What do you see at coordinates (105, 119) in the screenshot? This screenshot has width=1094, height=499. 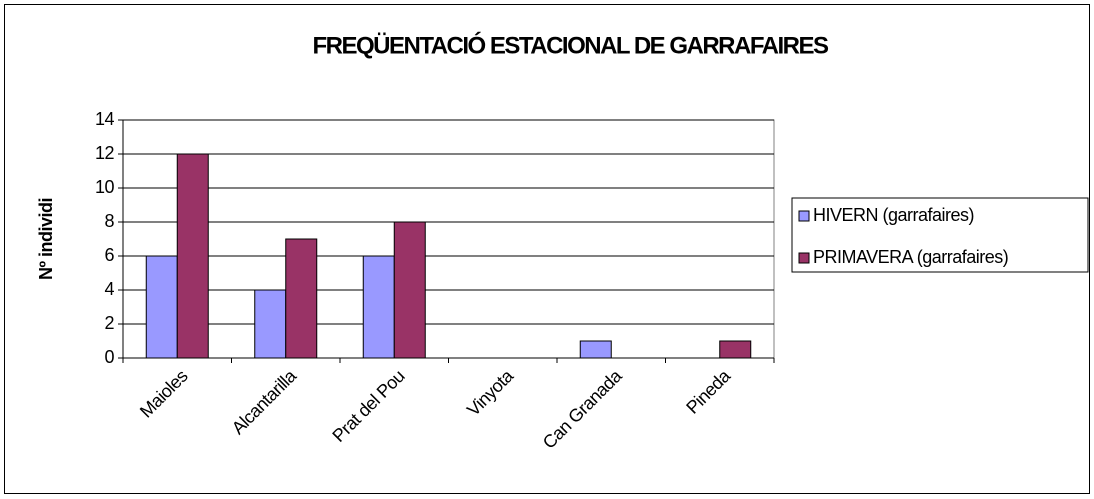 I see `y-tick-label: 14` at bounding box center [105, 119].